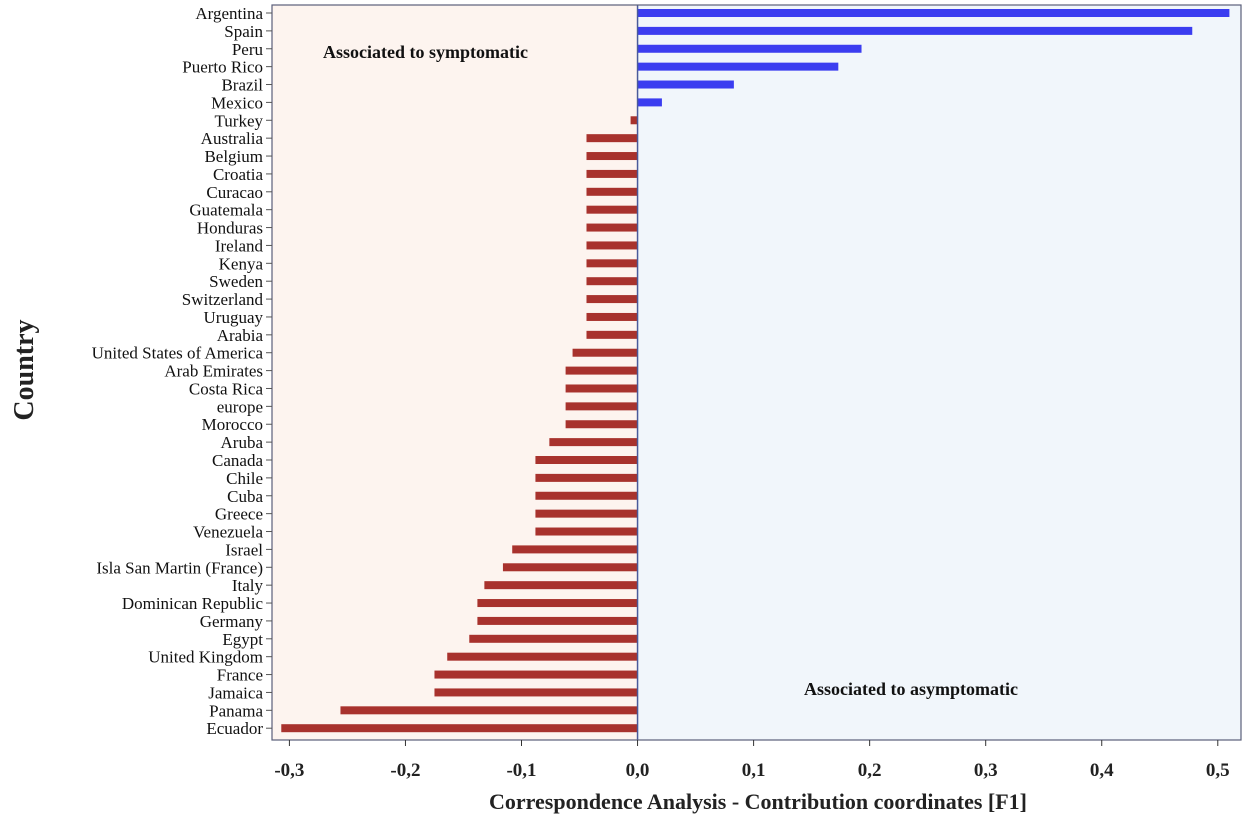 The width and height of the screenshot is (1242, 826). Describe the element at coordinates (234, 728) in the screenshot. I see `category-label: Ecuador` at that location.